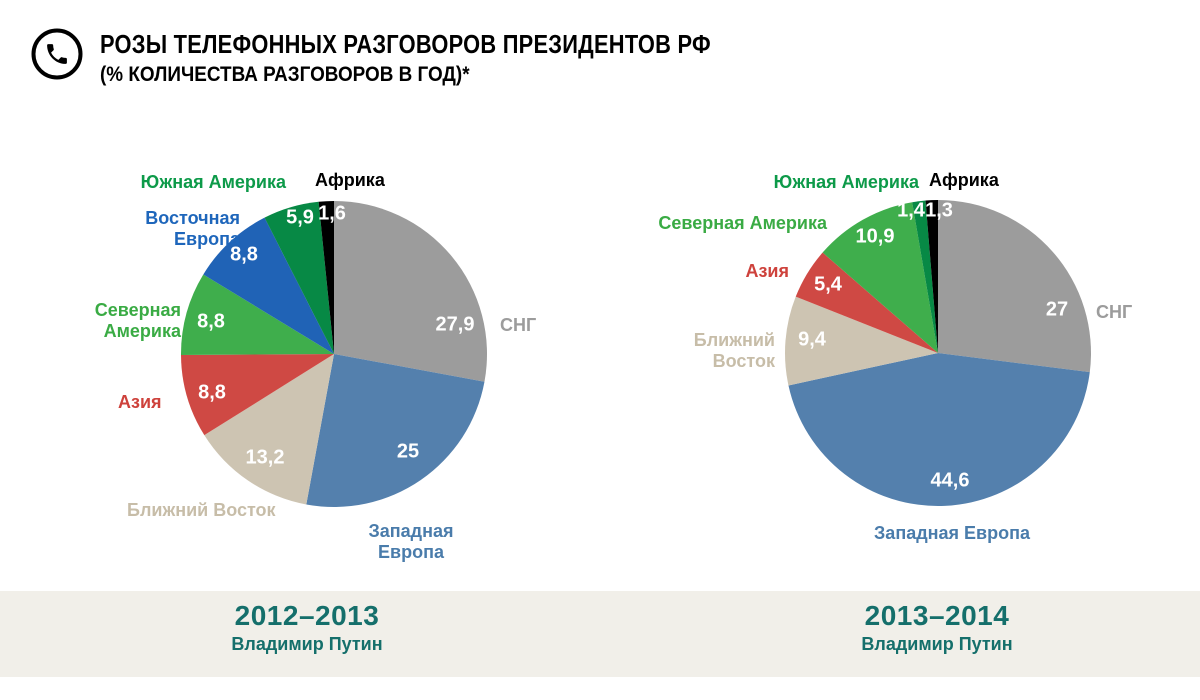 Image resolution: width=1200 pixels, height=700 pixels. I want to click on pie0-label-eastern-europe: Восточная Европа, so click(192, 228).